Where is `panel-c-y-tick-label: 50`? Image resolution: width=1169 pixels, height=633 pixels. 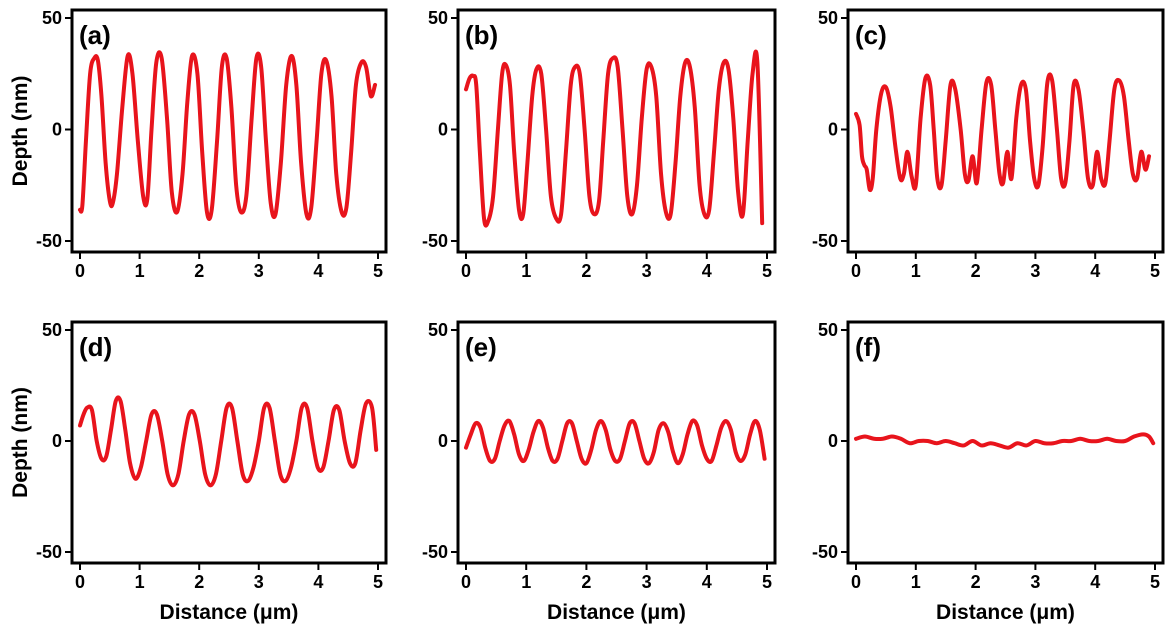
panel-c-y-tick-label: 50 is located at coordinates (828, 18).